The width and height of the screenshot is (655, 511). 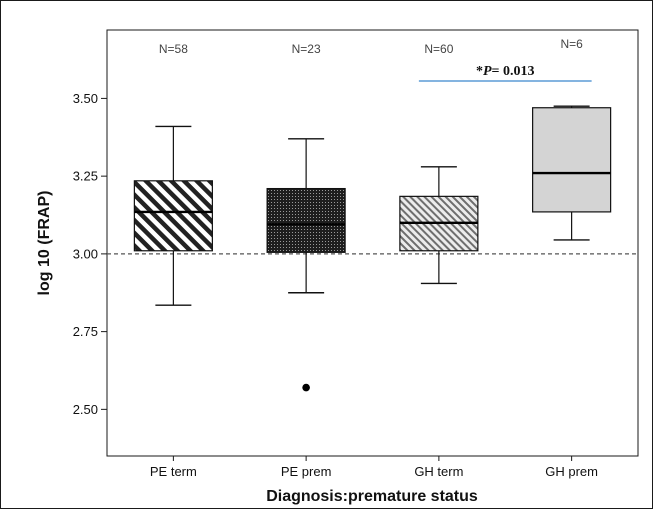 What do you see at coordinates (438, 471) in the screenshot?
I see `x-tick-label: GH term` at bounding box center [438, 471].